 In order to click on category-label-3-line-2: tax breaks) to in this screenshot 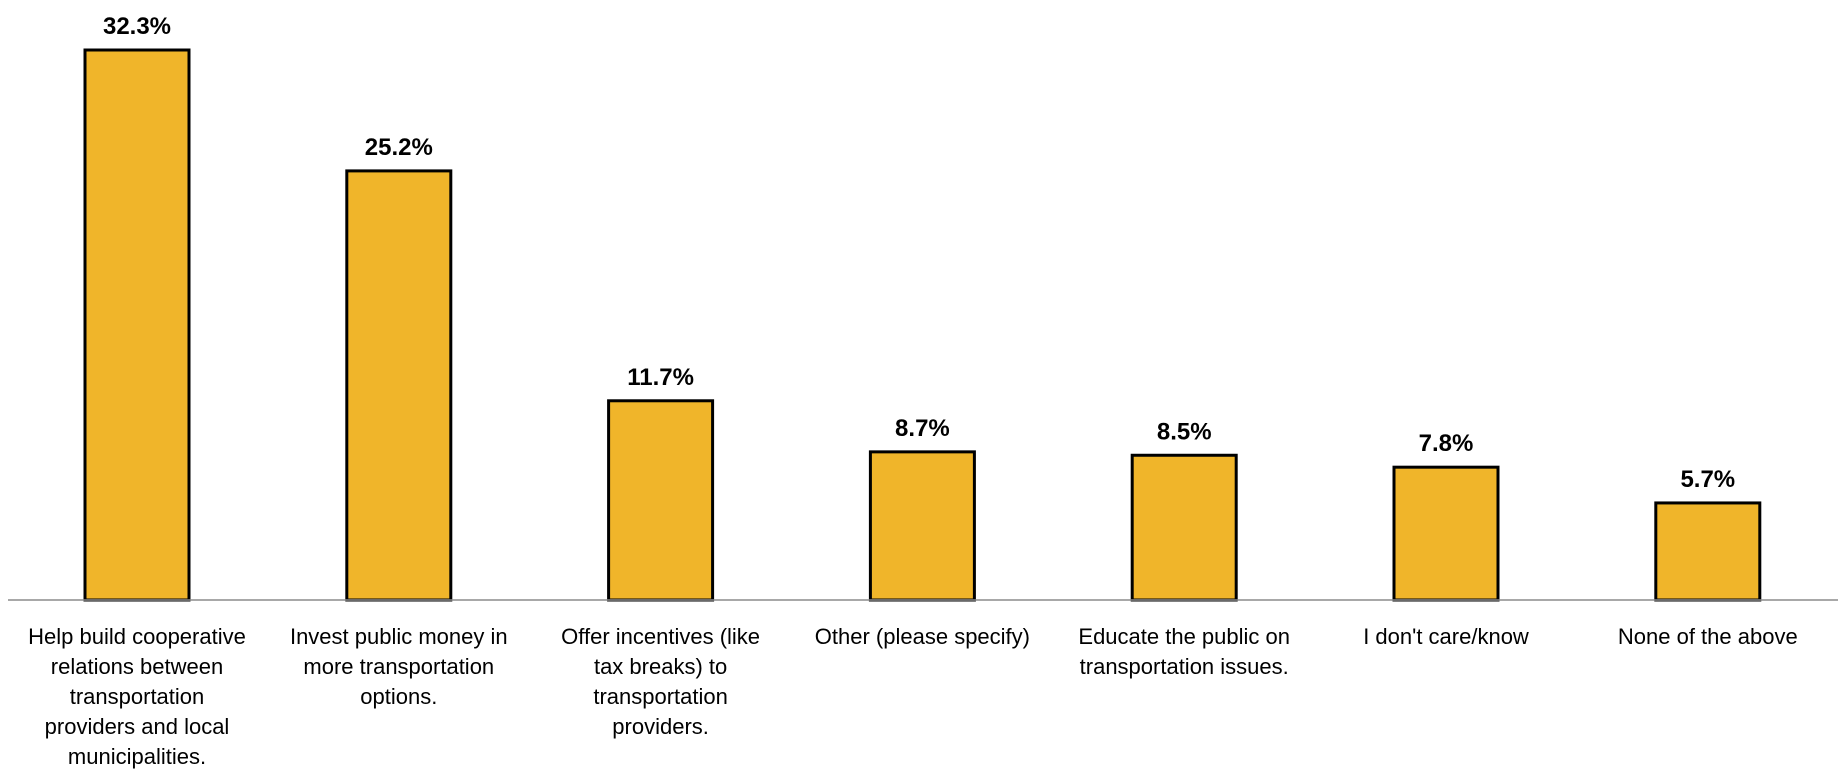, I will do `click(660, 666)`.